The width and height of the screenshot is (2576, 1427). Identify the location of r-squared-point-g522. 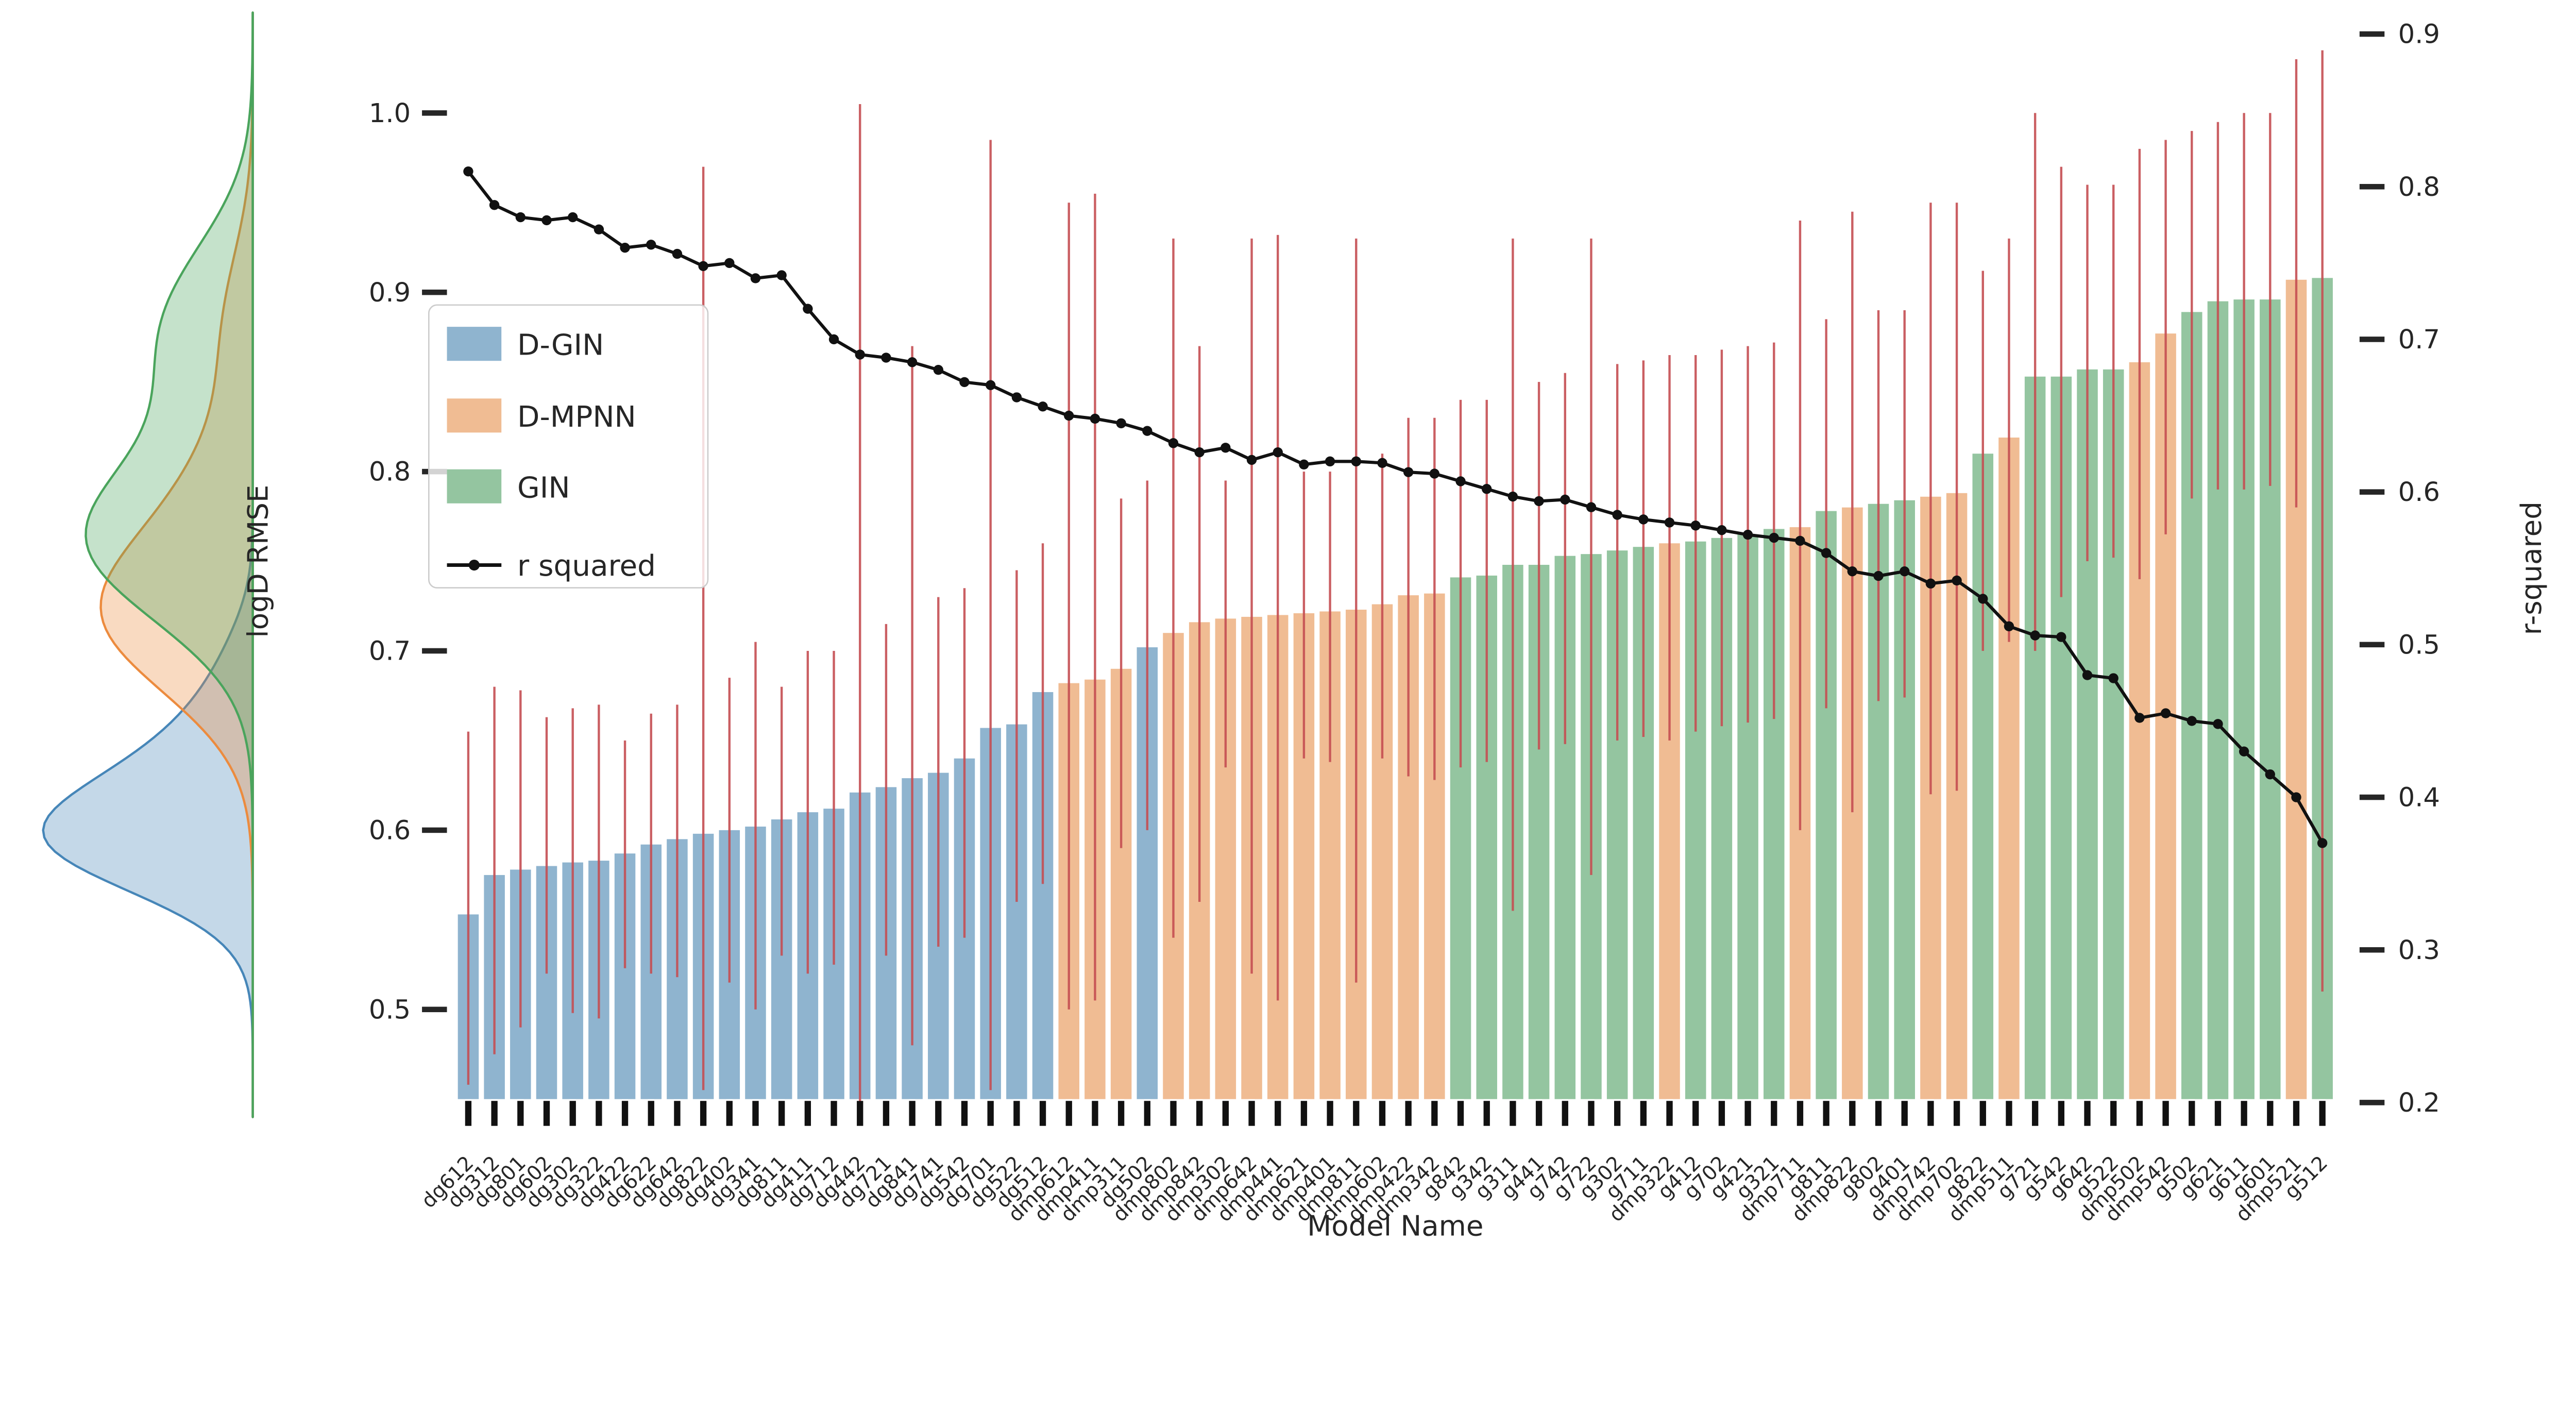
(2113, 678).